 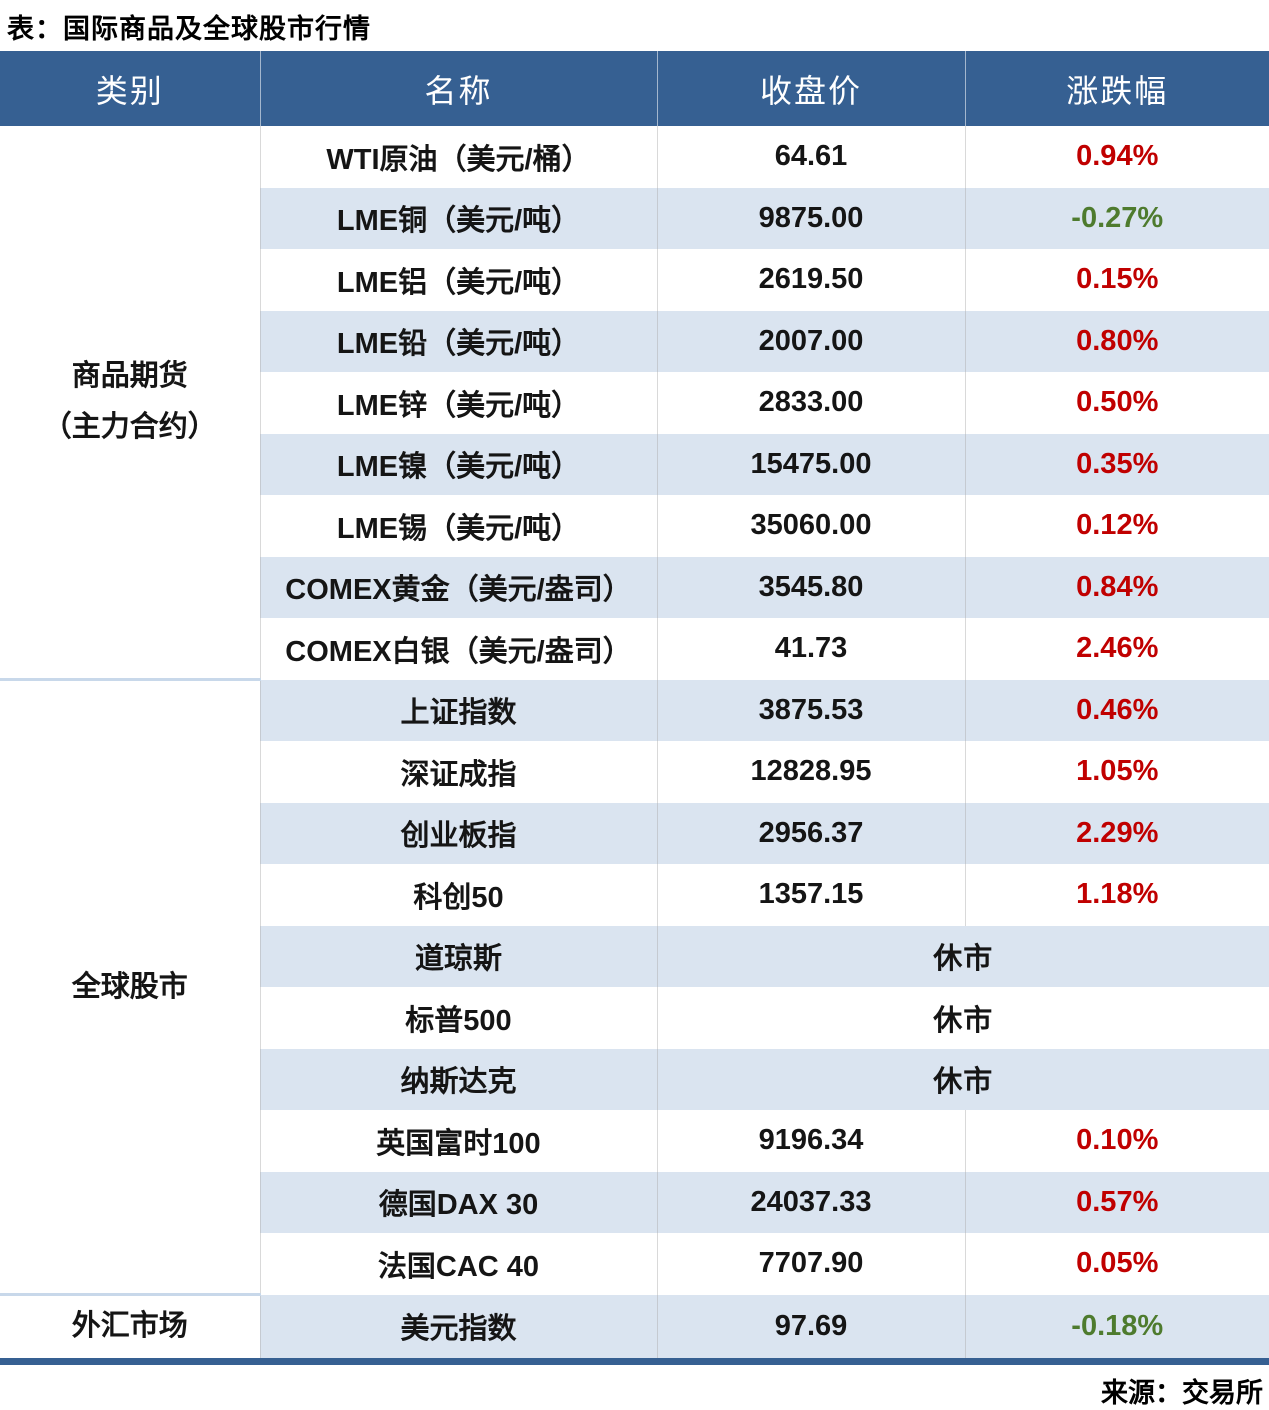 I want to click on table-row: LME铅（美元/吨） 2007.00 0.80%, so click(x=634, y=341).